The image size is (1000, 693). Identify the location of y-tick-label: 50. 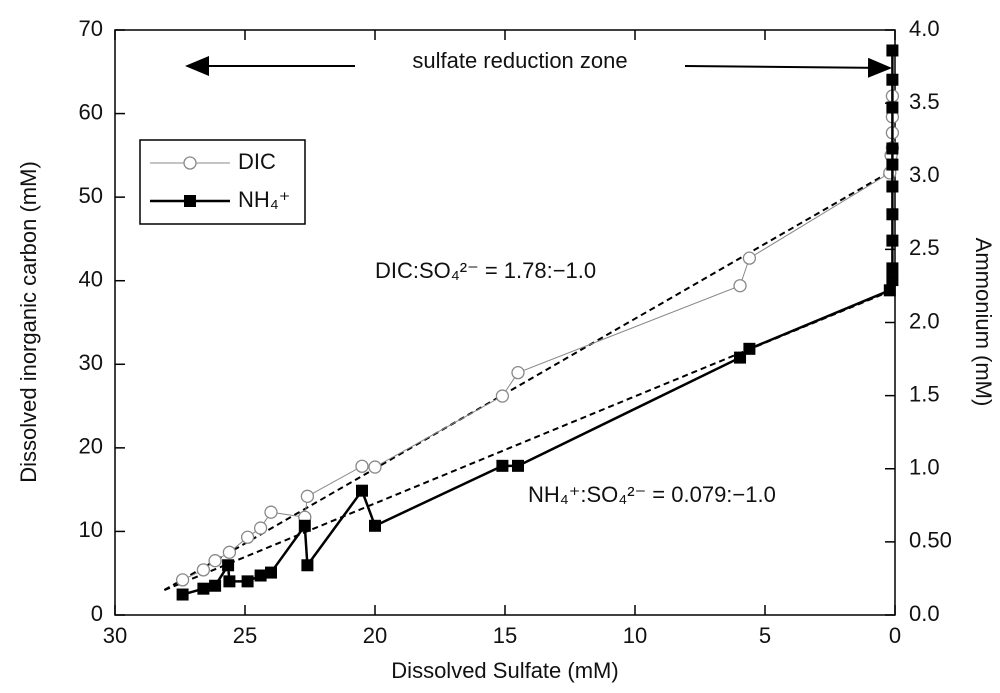
(91, 195).